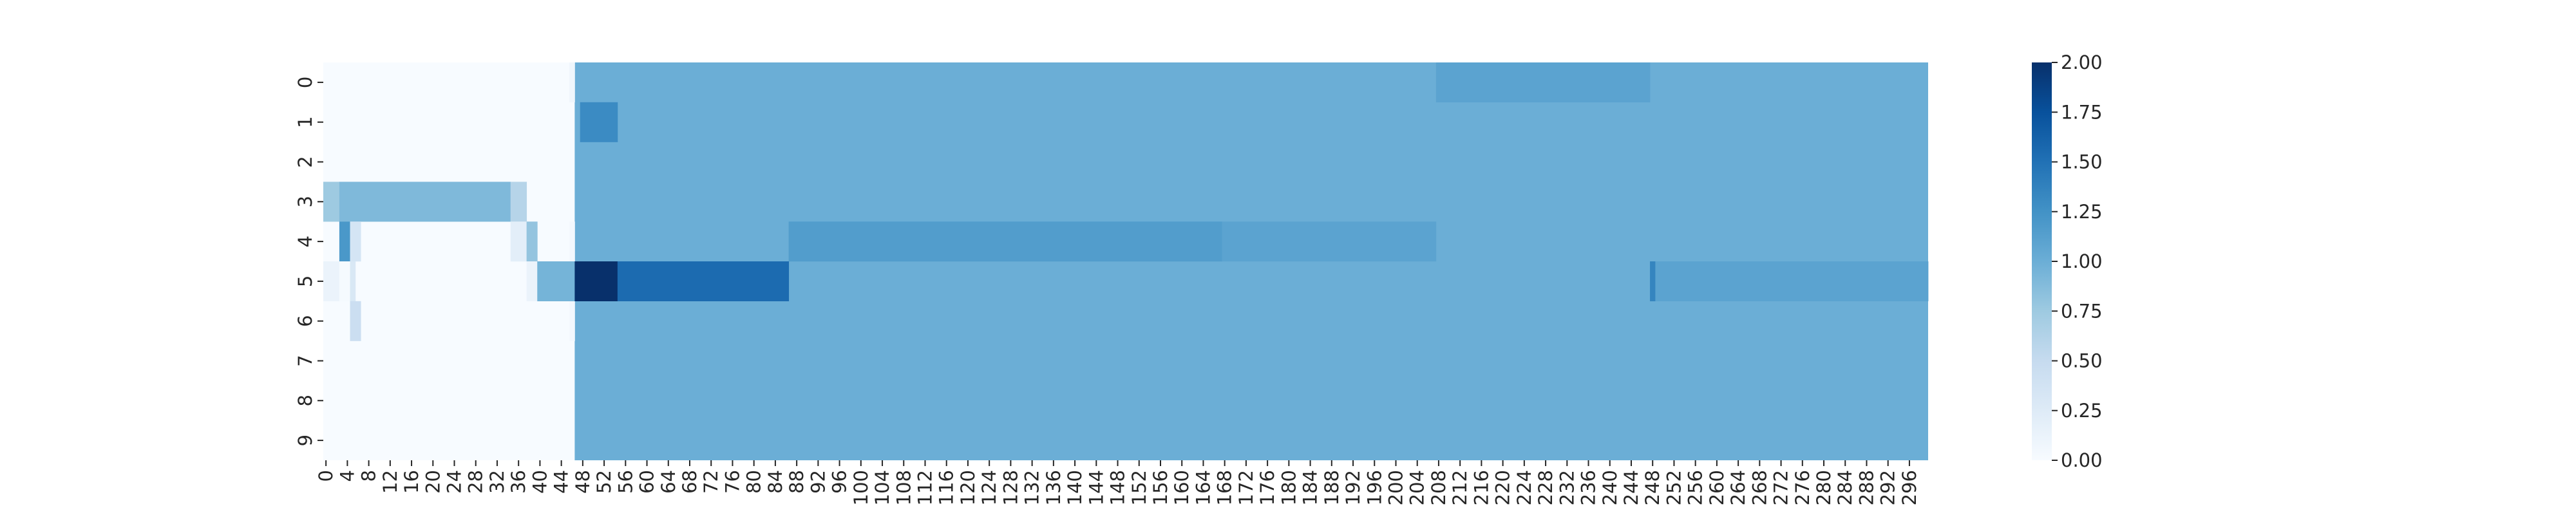 The width and height of the screenshot is (2576, 515). What do you see at coordinates (476, 482) in the screenshot?
I see `x-tick-label: 28` at bounding box center [476, 482].